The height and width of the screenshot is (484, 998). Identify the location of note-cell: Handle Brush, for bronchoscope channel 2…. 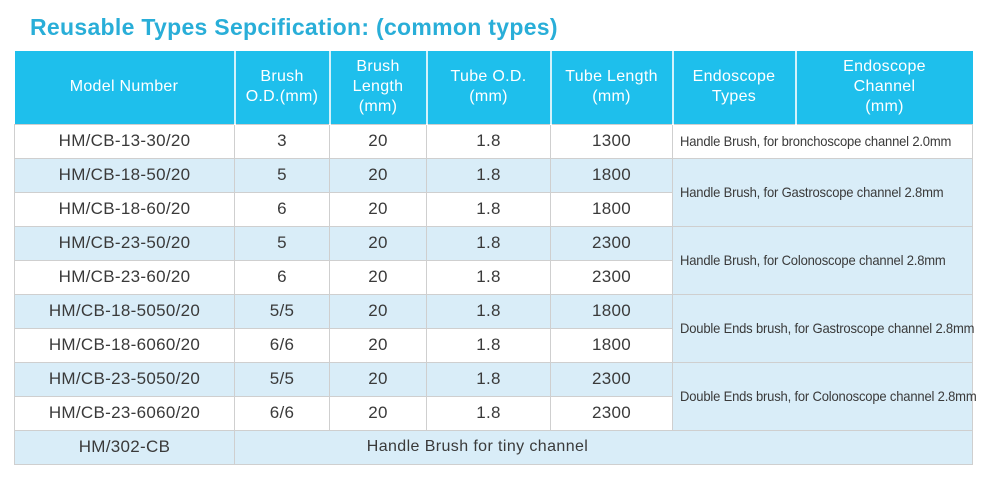
(822, 141).